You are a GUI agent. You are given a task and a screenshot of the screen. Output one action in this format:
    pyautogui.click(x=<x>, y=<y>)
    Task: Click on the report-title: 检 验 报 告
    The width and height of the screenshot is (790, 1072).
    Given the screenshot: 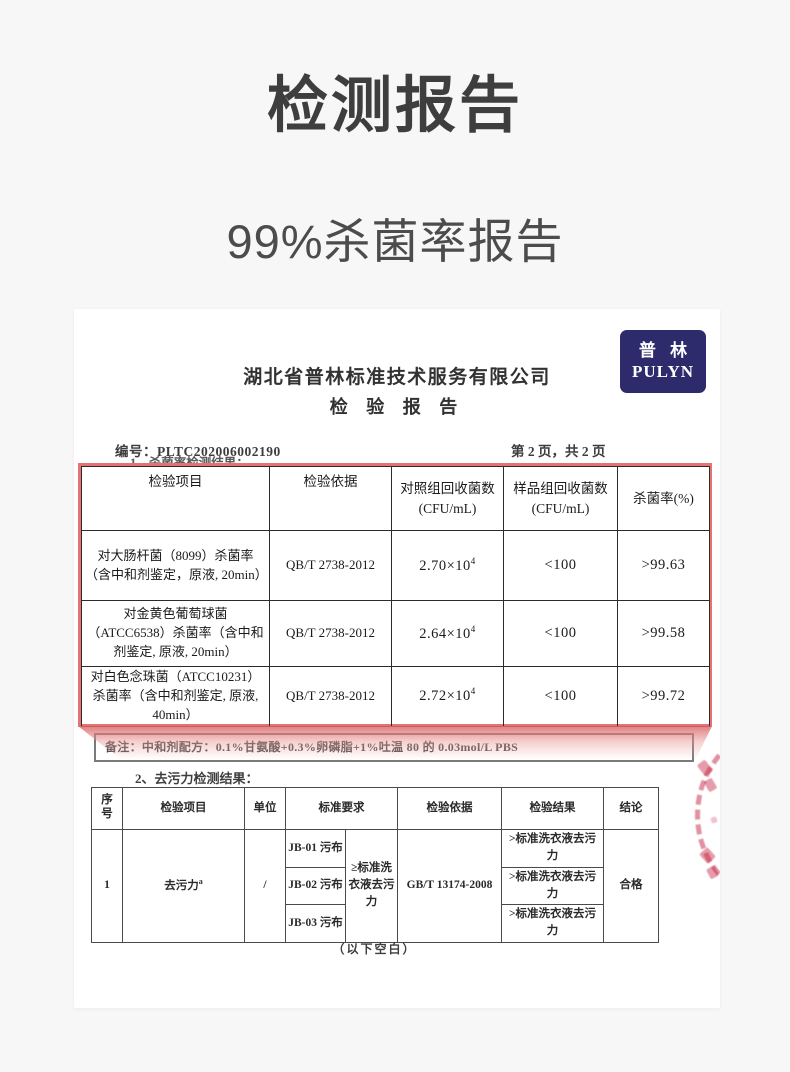 What is the action you would take?
    pyautogui.click(x=397, y=407)
    